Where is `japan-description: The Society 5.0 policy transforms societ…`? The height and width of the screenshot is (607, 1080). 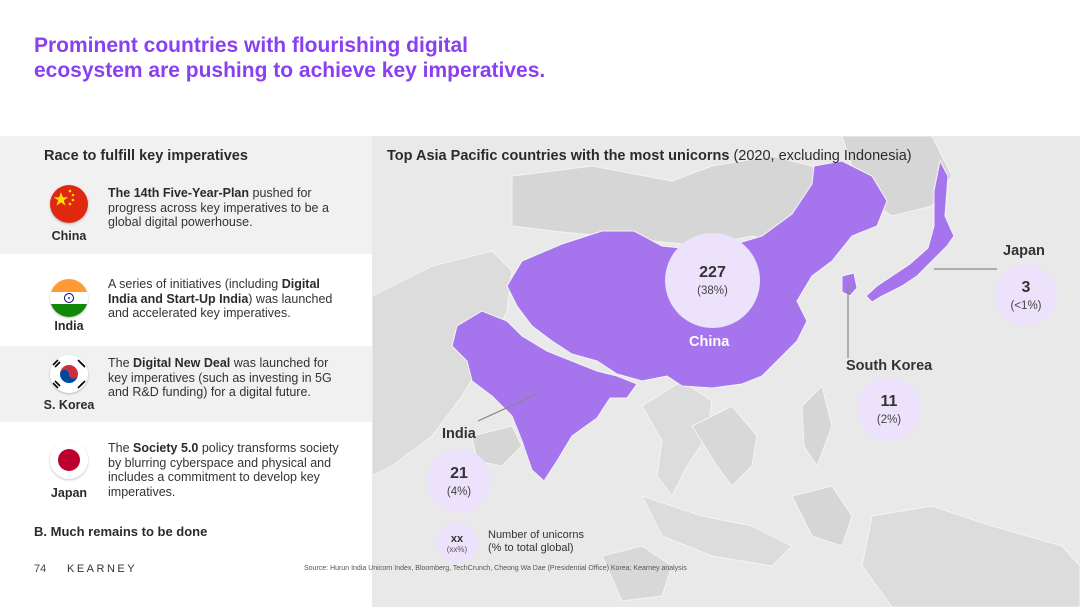 japan-description: The Society 5.0 policy transforms societ… is located at coordinates (228, 470).